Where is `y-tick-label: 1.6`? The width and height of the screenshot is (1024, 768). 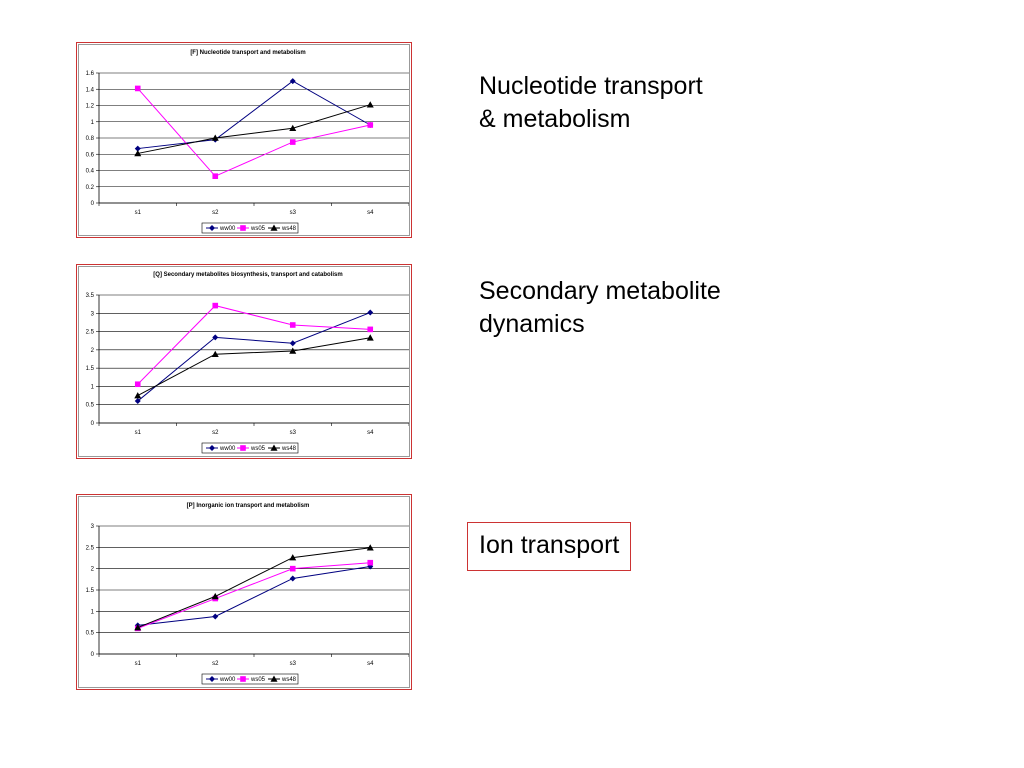 y-tick-label: 1.6 is located at coordinates (90, 74).